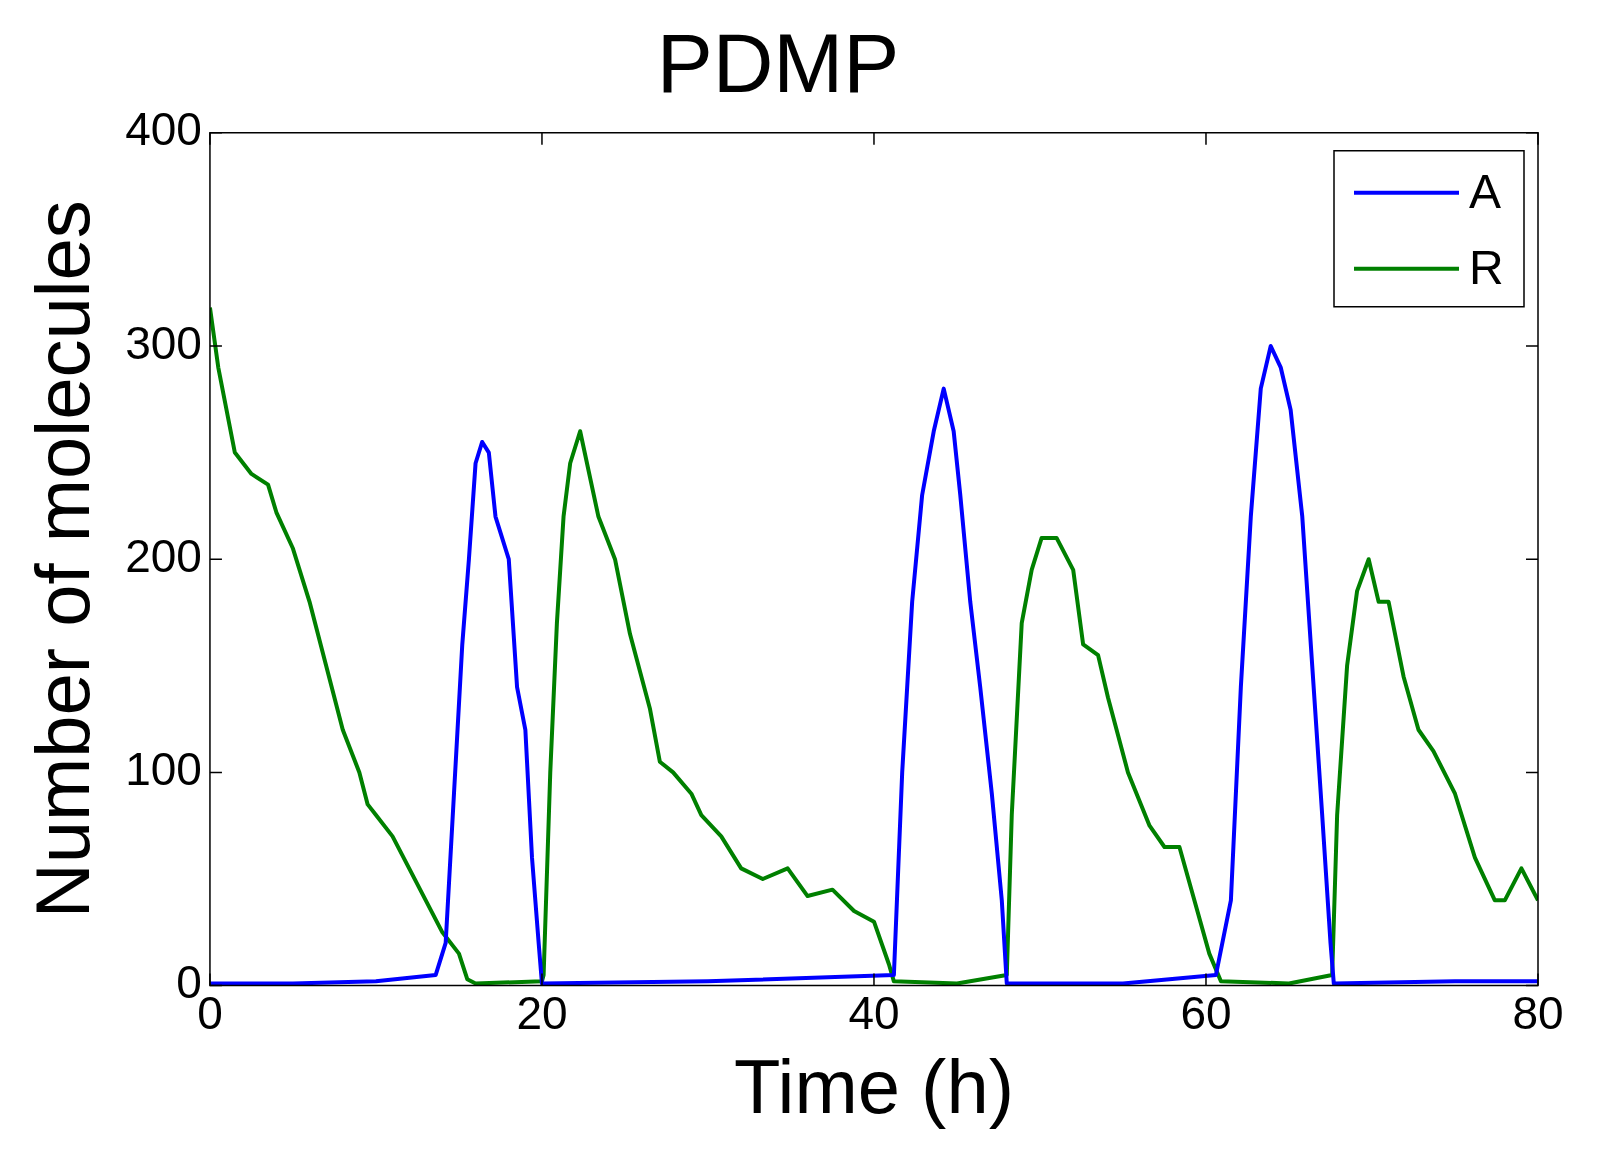 This screenshot has height=1156, width=1603. I want to click on legend-label: R, so click(1486, 268).